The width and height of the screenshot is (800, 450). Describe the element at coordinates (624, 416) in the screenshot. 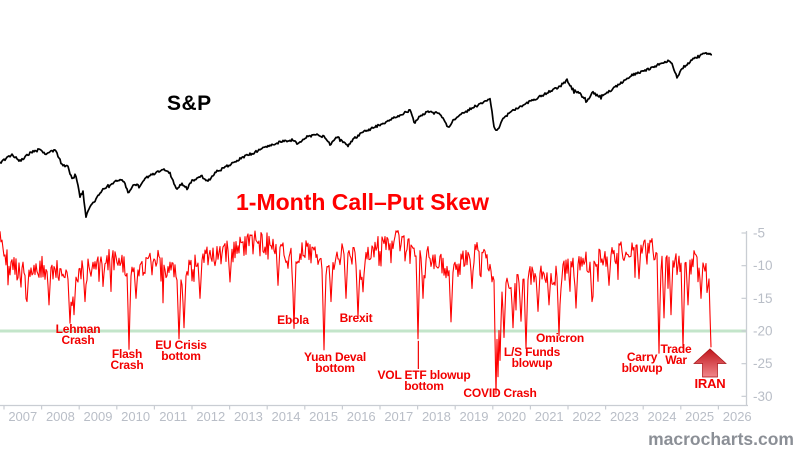

I see `x-tick-label: 2023` at that location.